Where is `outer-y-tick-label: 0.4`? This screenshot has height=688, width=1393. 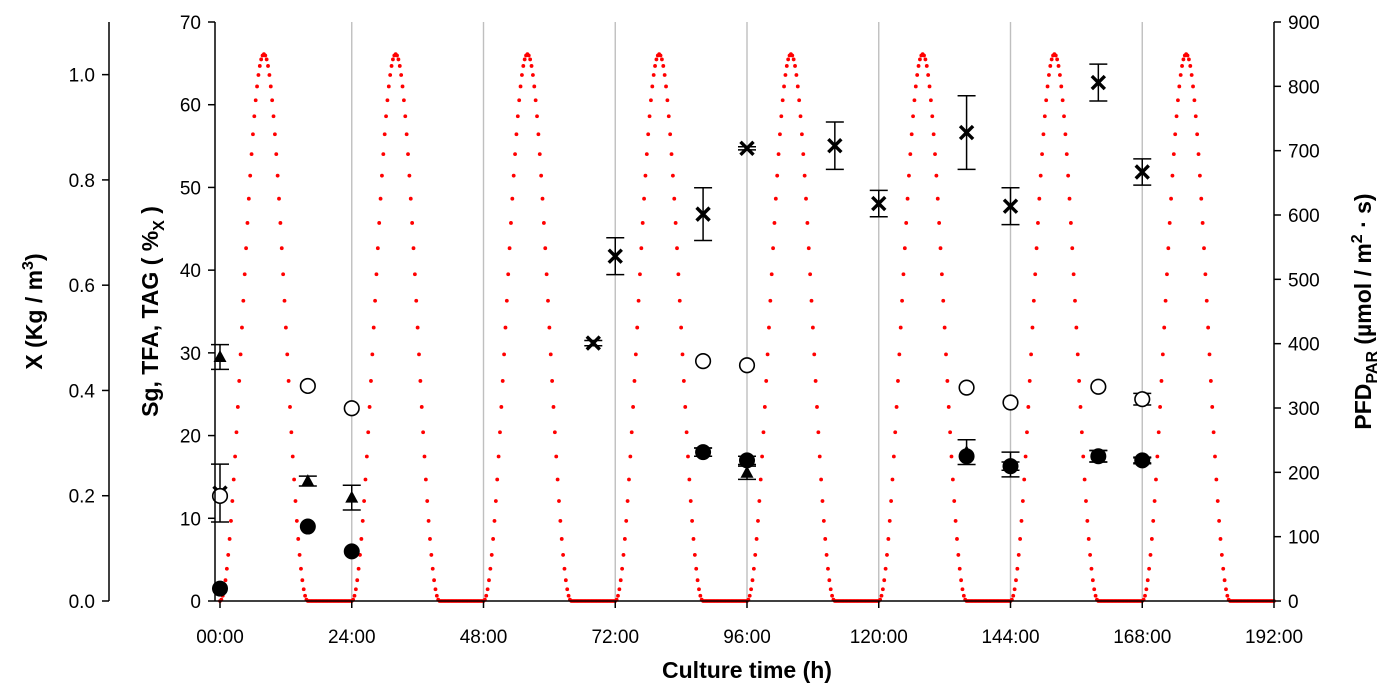 outer-y-tick-label: 0.4 is located at coordinates (82, 391).